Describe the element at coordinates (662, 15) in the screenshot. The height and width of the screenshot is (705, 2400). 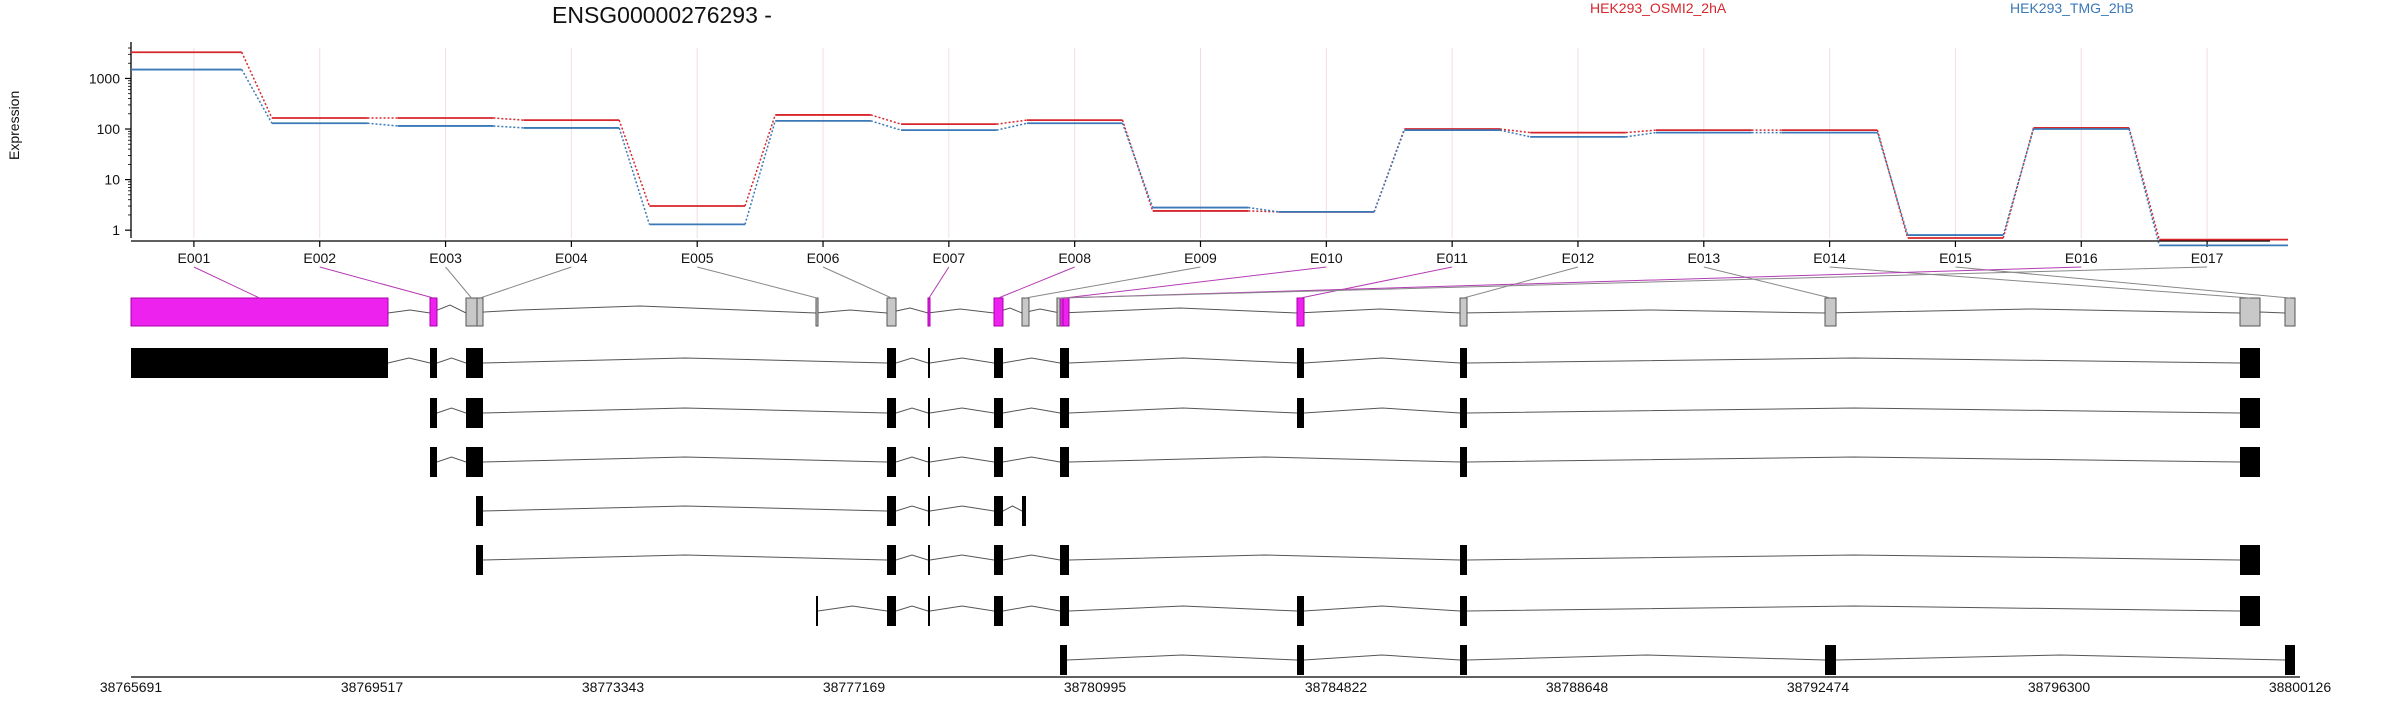
I see `gene-title: ENSG00000276293 -` at that location.